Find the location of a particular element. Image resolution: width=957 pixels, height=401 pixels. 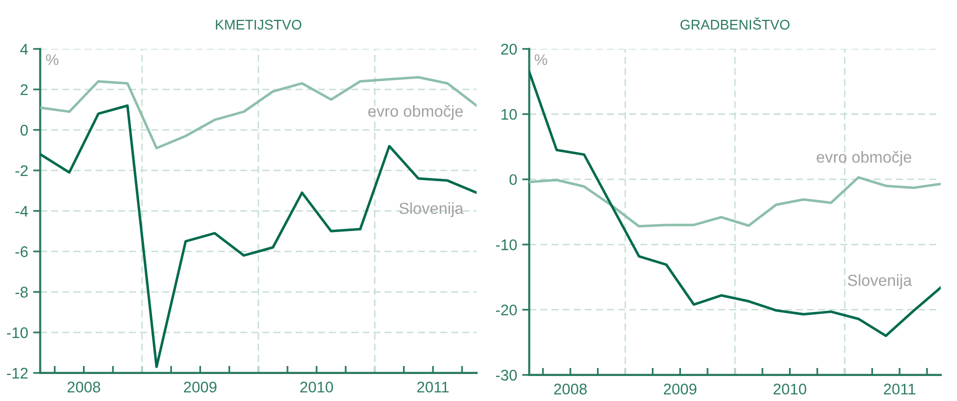

y-tick-label: -6 is located at coordinates (21, 252).